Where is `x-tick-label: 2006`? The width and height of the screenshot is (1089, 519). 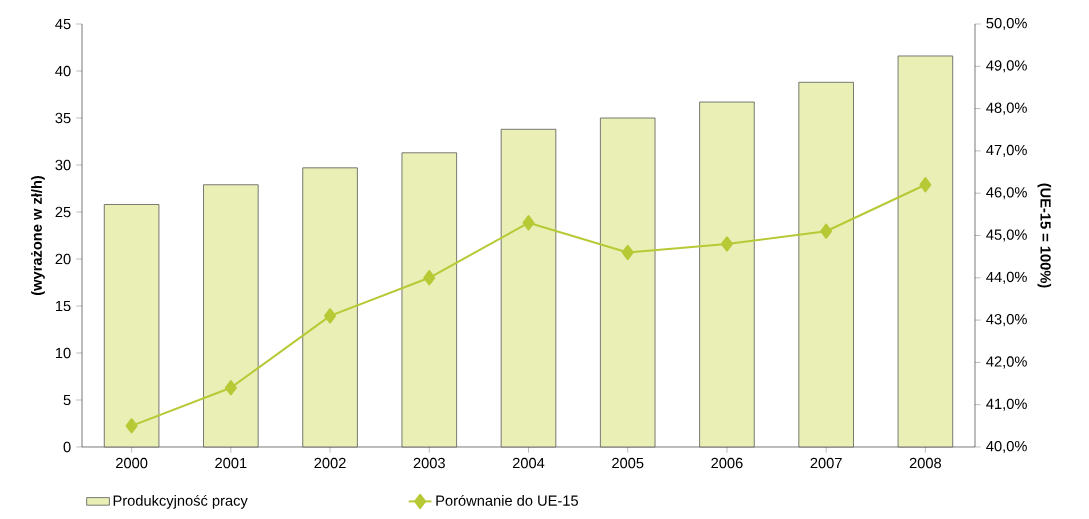 x-tick-label: 2006 is located at coordinates (727, 463).